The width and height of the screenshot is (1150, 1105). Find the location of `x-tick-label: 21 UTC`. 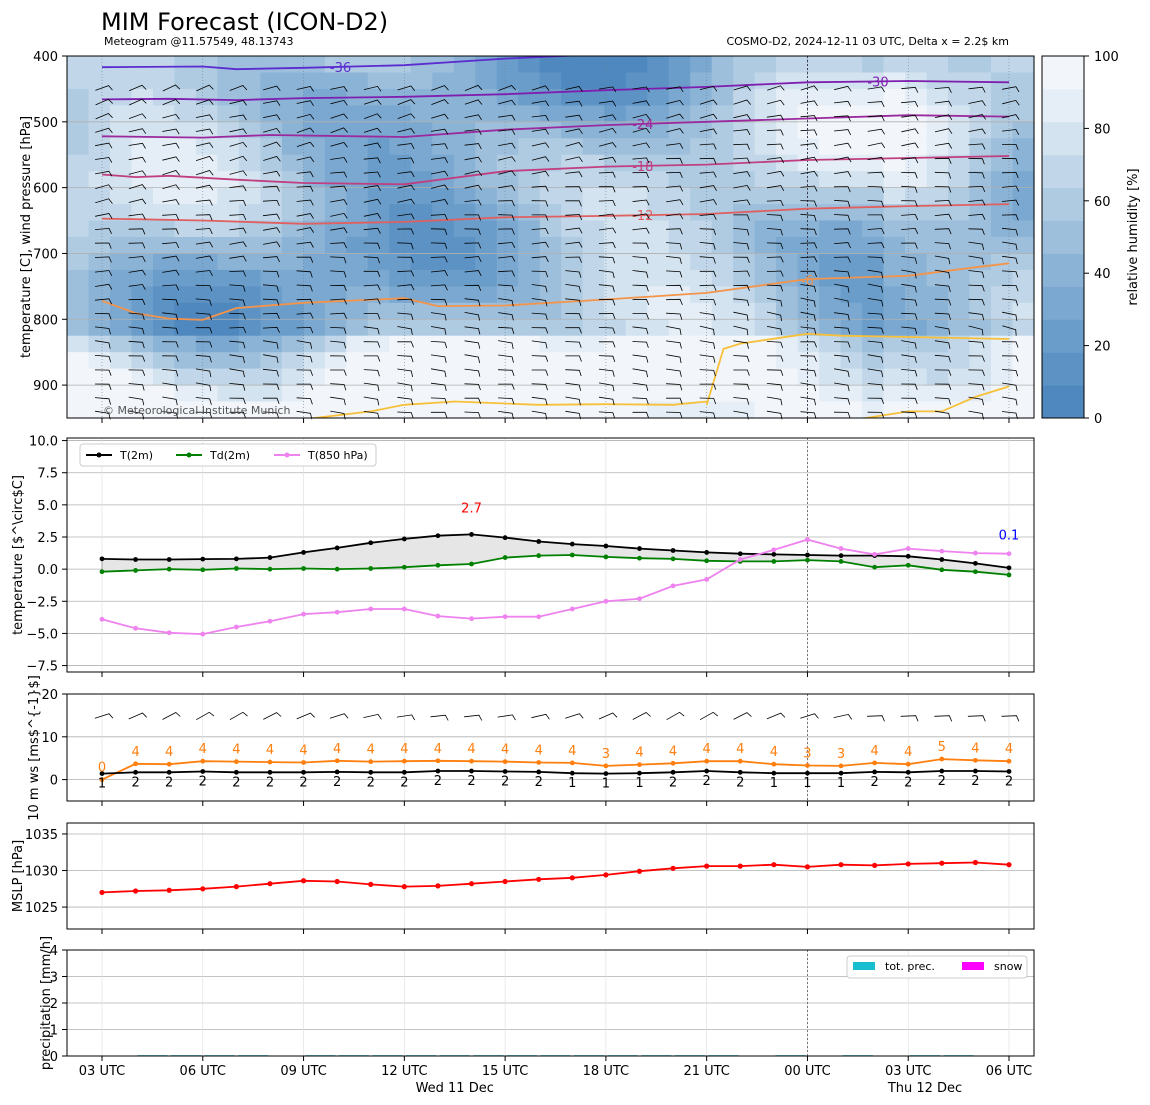

x-tick-label: 21 UTC is located at coordinates (706, 1071).